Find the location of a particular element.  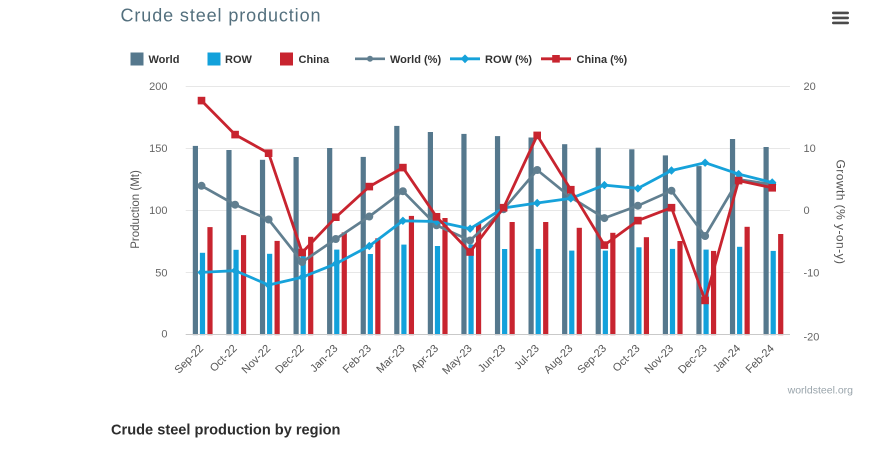

svg-text: 200 is located at coordinates (158, 87).